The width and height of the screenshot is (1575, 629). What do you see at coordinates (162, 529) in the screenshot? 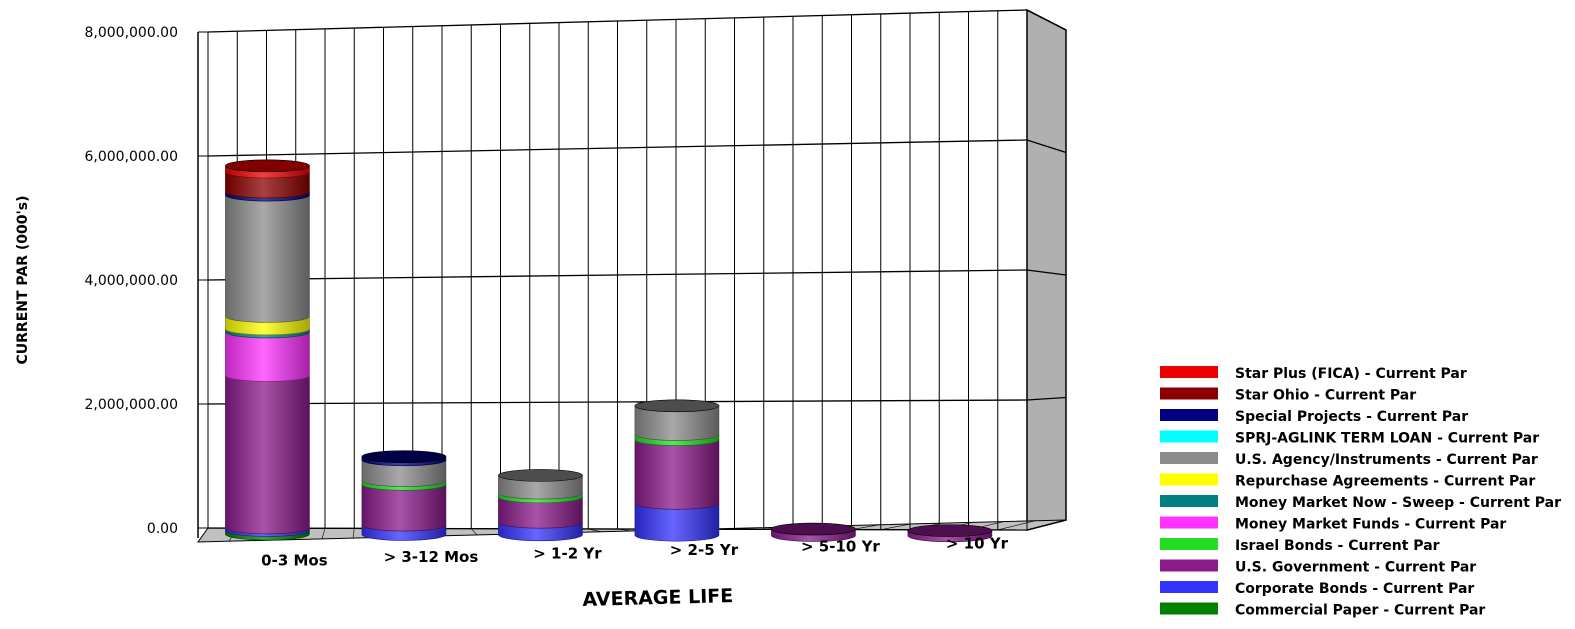
I see `y-tick-label: 0.00` at bounding box center [162, 529].